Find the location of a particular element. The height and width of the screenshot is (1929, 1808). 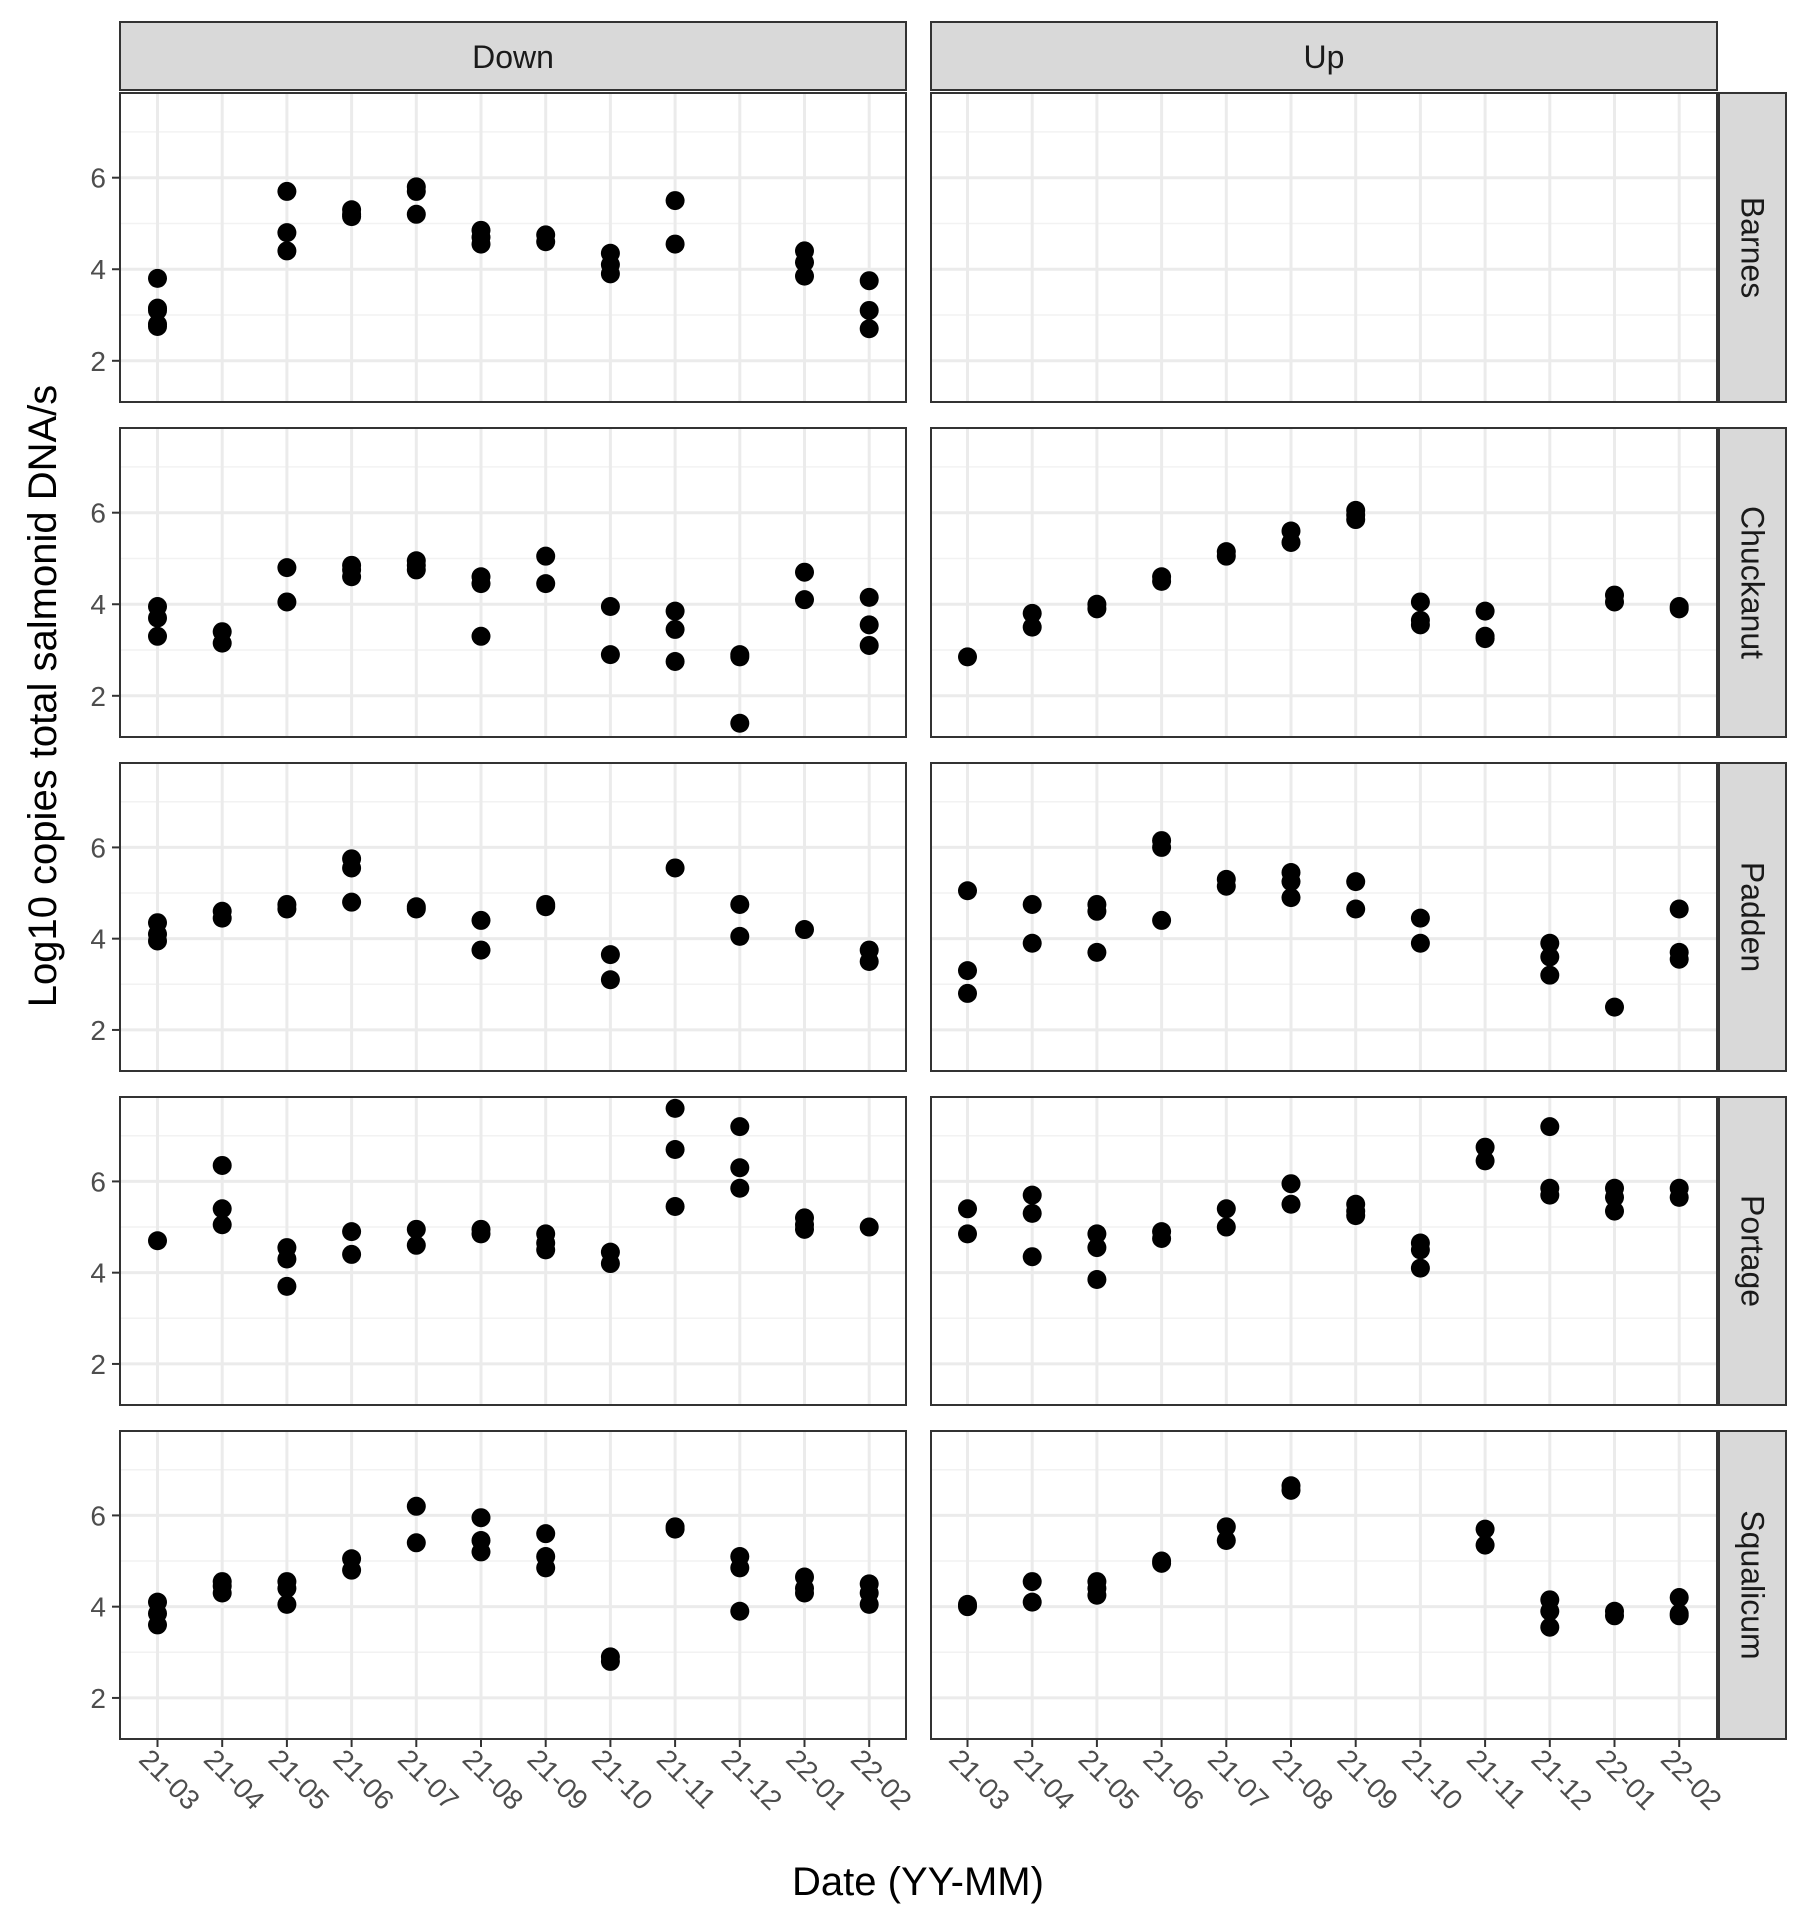

x-axis-title: Date (YY-MM) is located at coordinates (918, 1882).